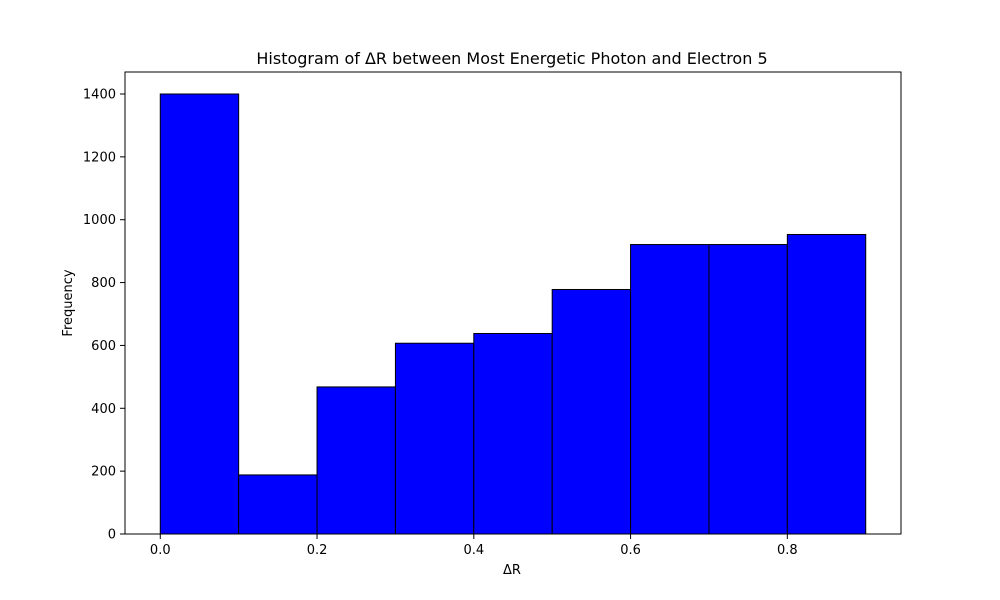 The image size is (1000, 600). Describe the element at coordinates (103, 409) in the screenshot. I see `y-tick-label: 400` at that location.